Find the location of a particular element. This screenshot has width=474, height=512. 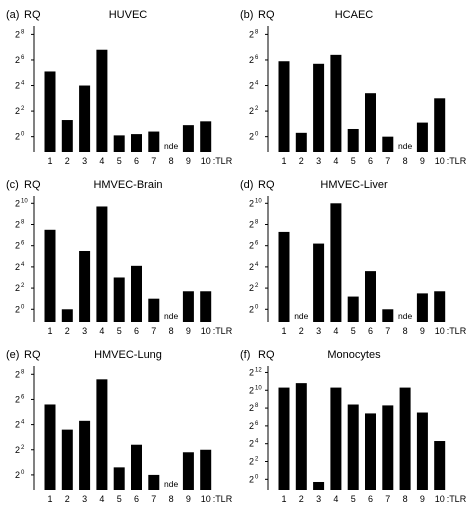

y-tick-exponent: 10 is located at coordinates (258, 201).